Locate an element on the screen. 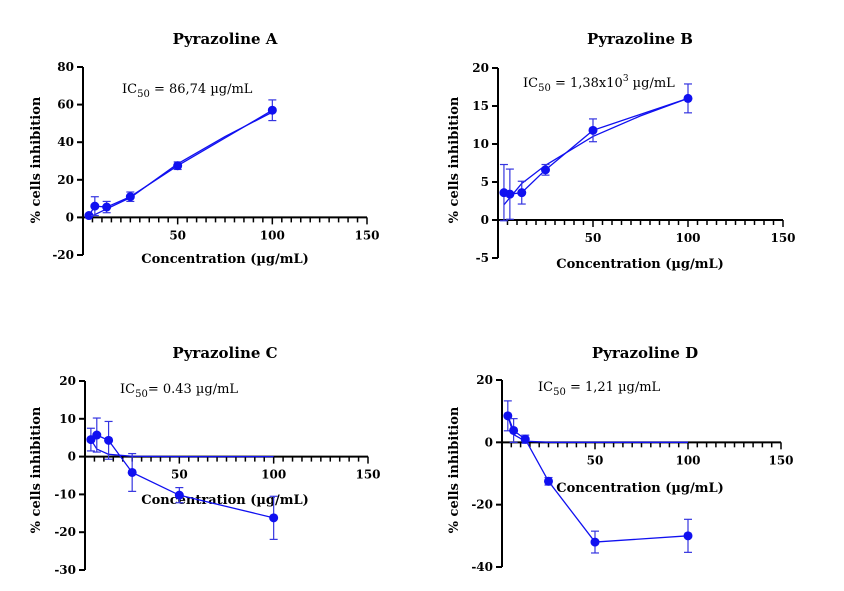 This screenshot has width=844, height=591. y-tick-label: 80 is located at coordinates (65, 67).